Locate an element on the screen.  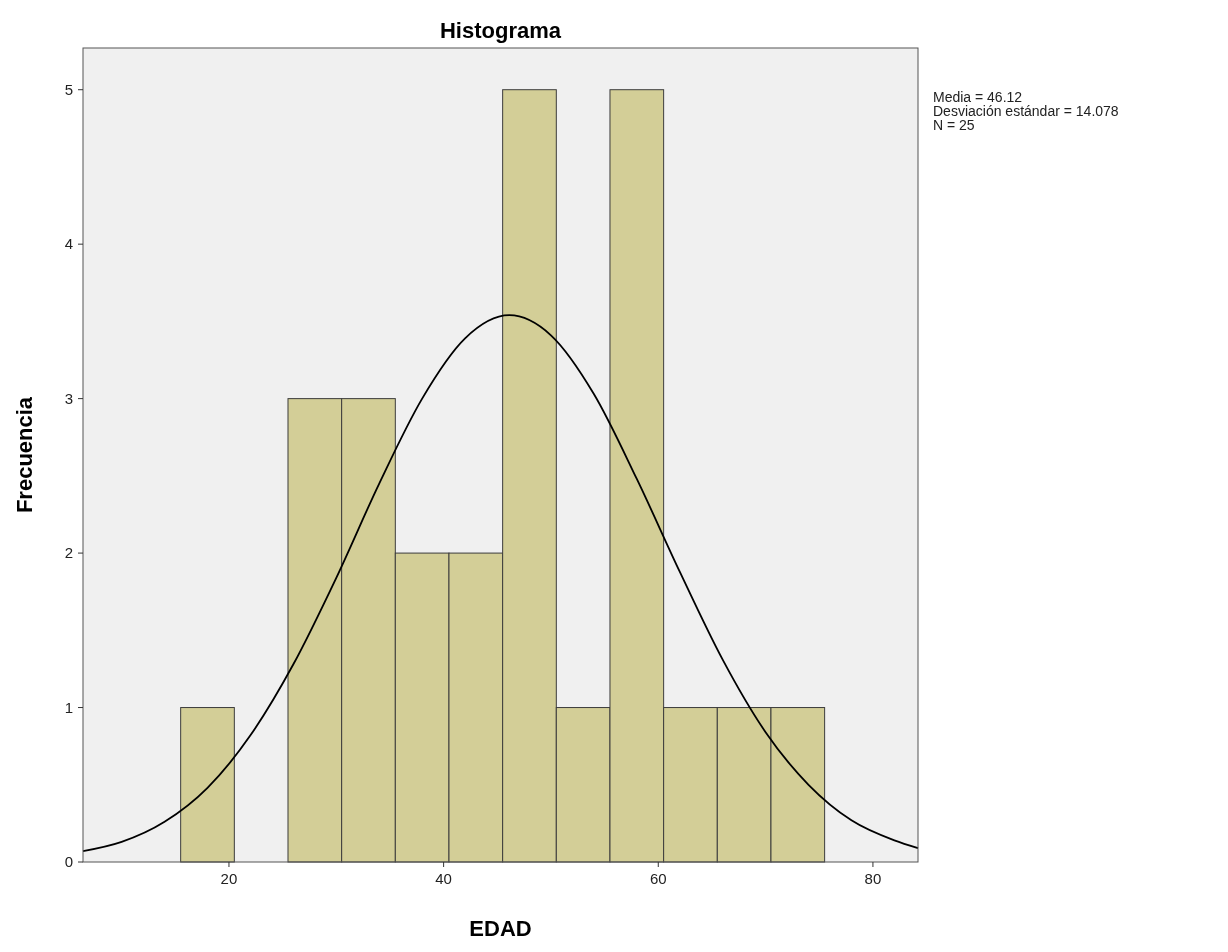
text: Desviación estándar = 14.078 is located at coordinates (1026, 111).